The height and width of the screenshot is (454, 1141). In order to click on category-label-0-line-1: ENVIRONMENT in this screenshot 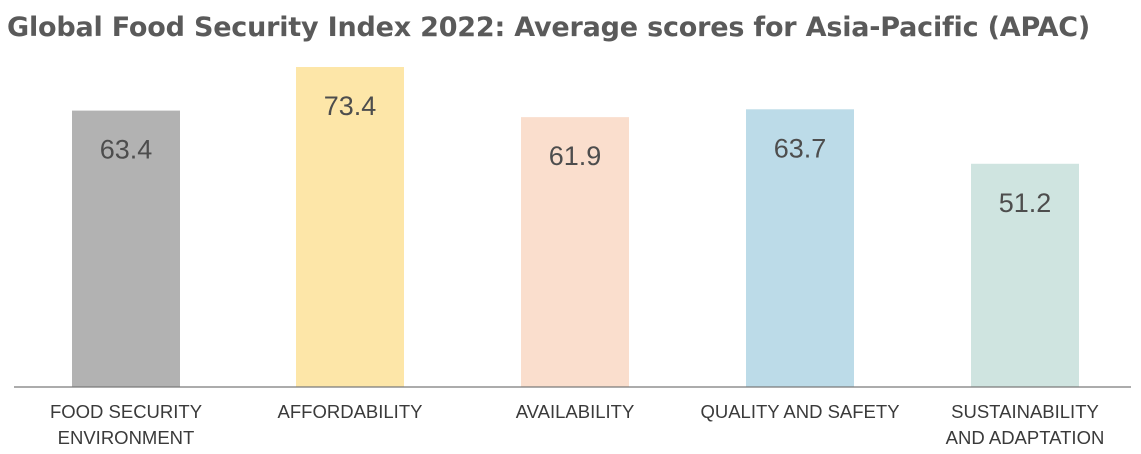, I will do `click(126, 437)`.